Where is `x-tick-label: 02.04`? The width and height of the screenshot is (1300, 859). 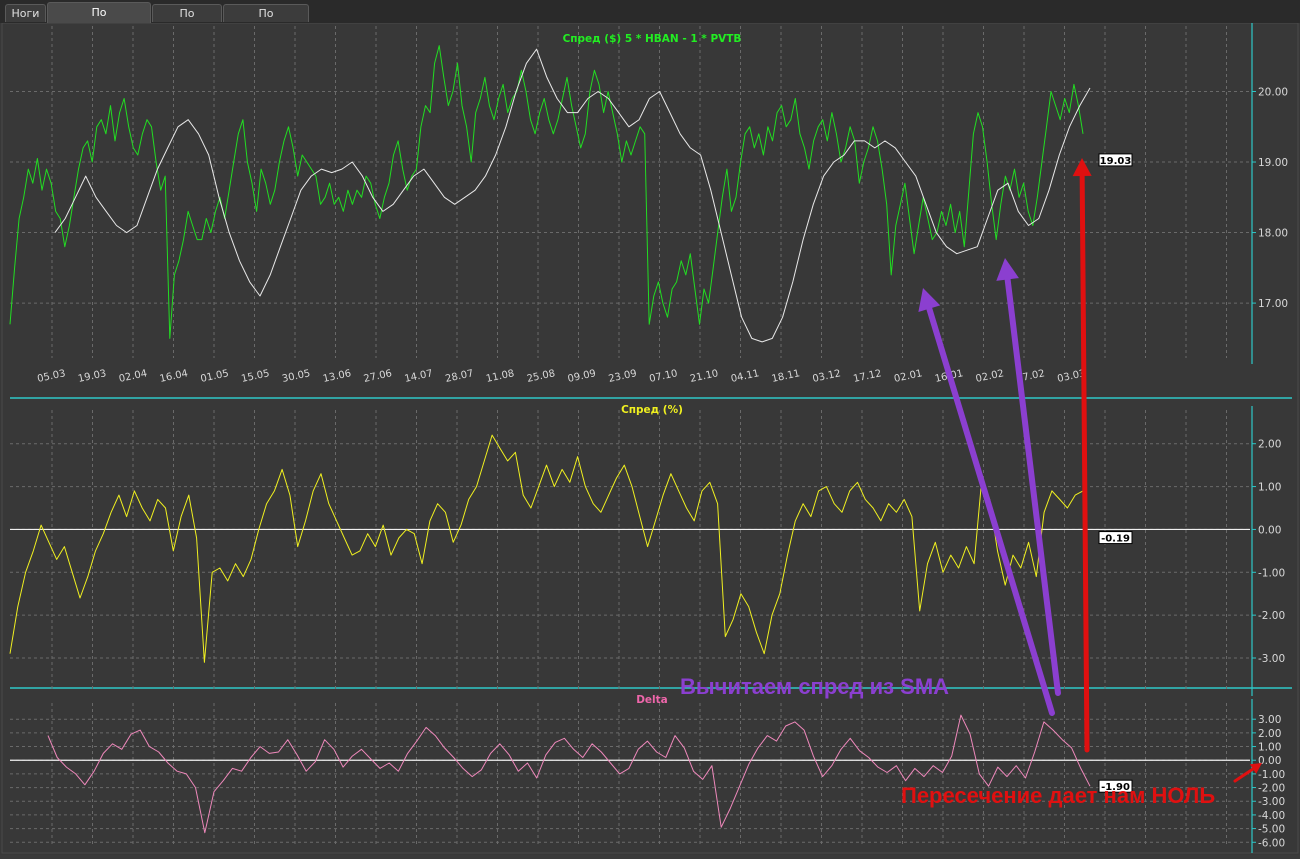
x-tick-label: 02.04 is located at coordinates (133, 376).